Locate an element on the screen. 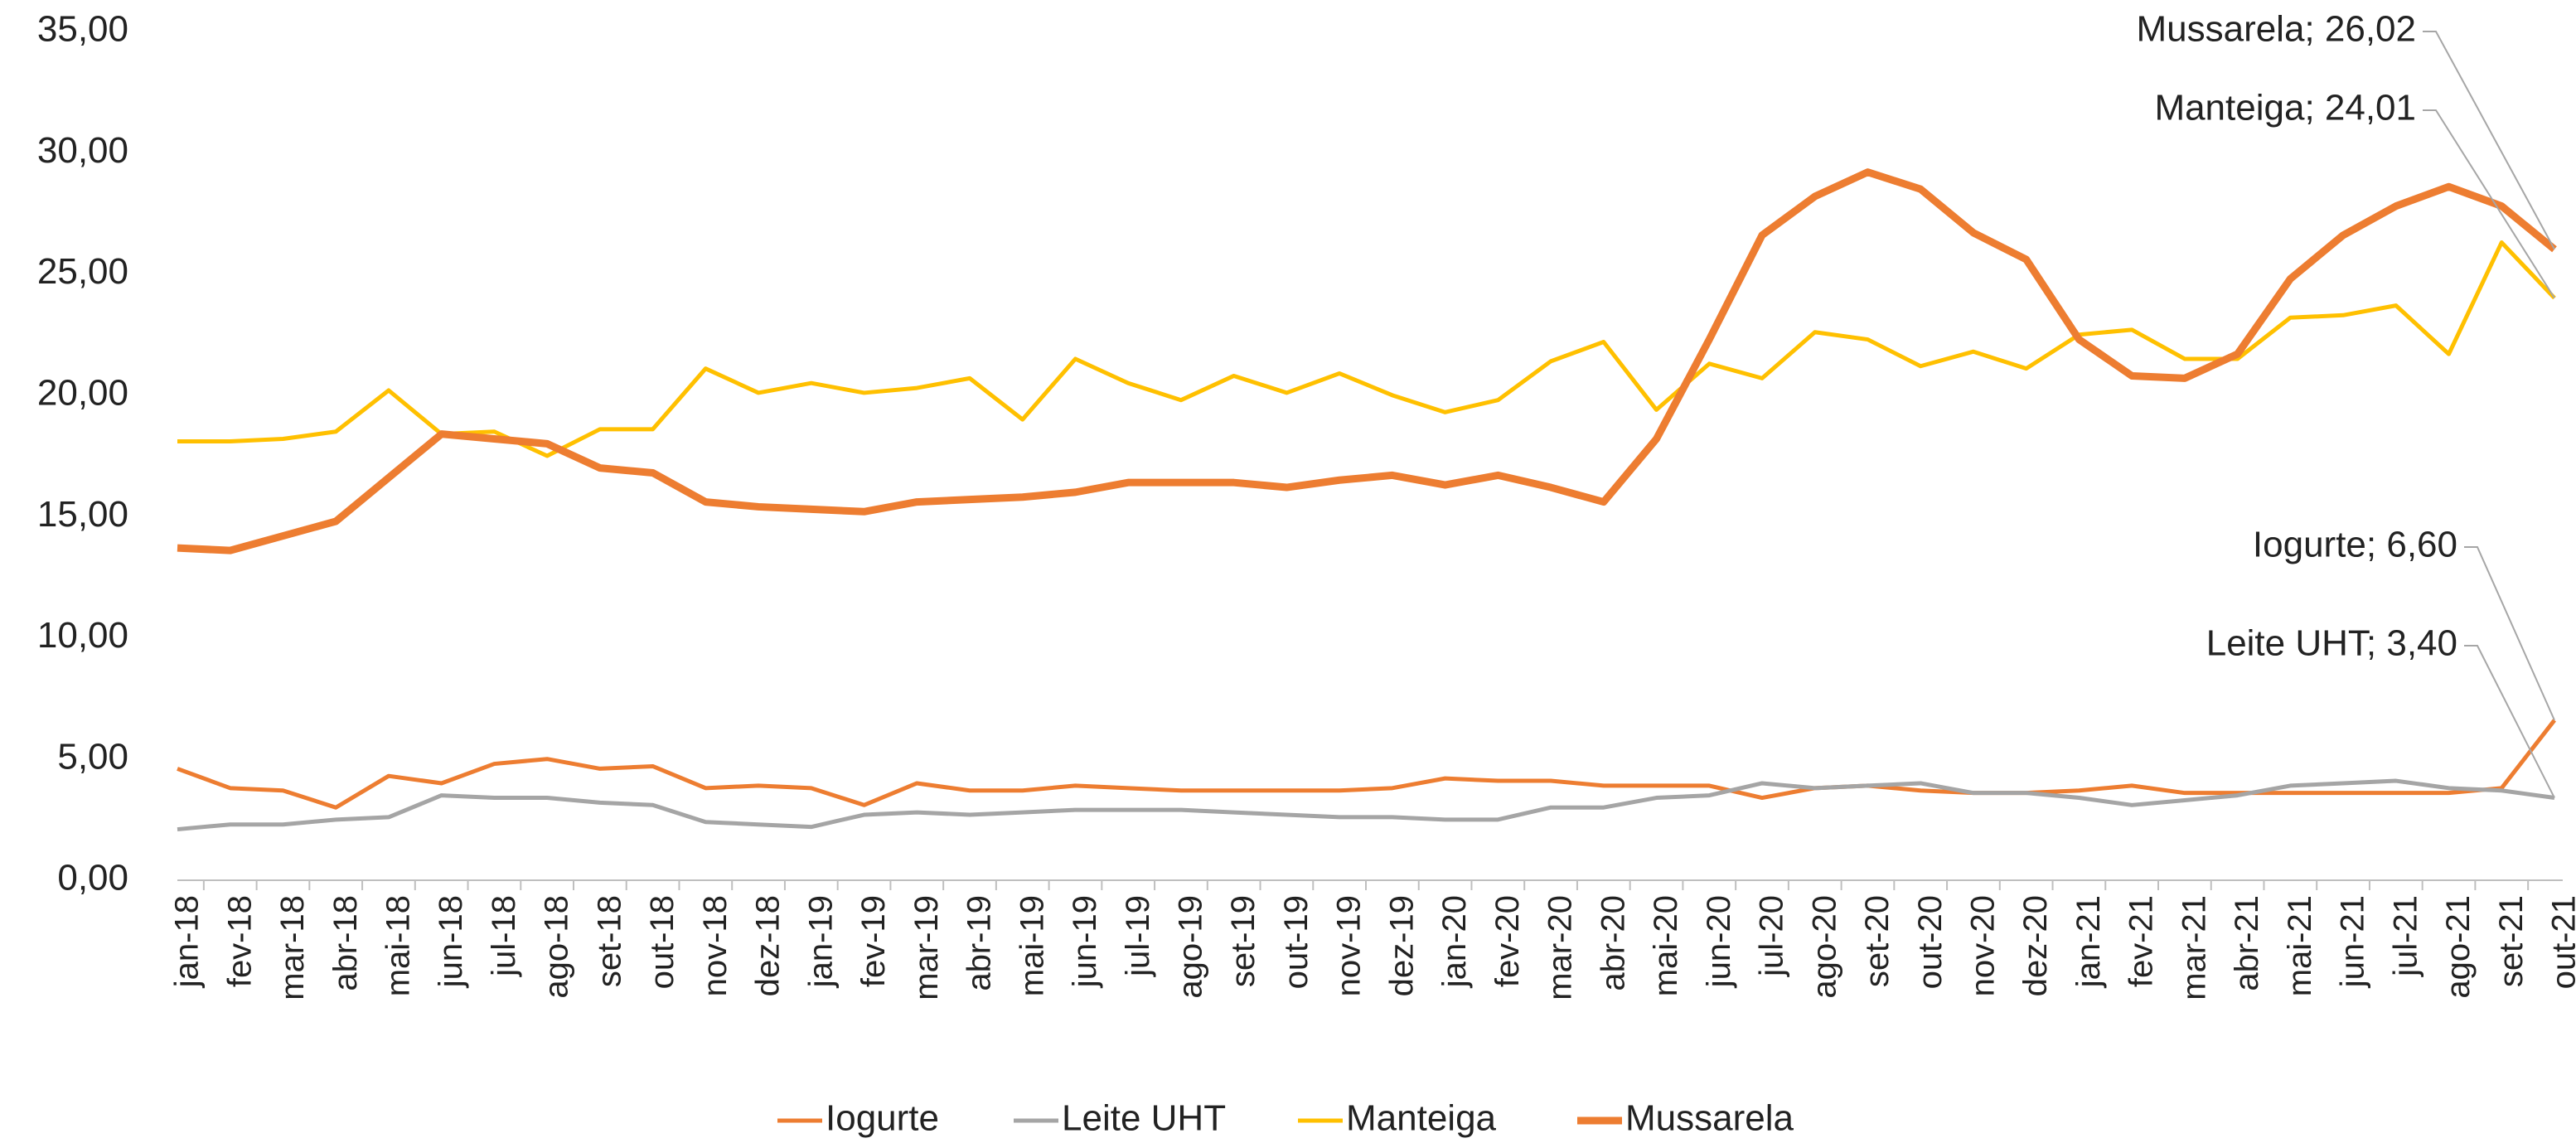 The height and width of the screenshot is (1143, 2576). x-tick-label: set-20 is located at coordinates (1877, 941).